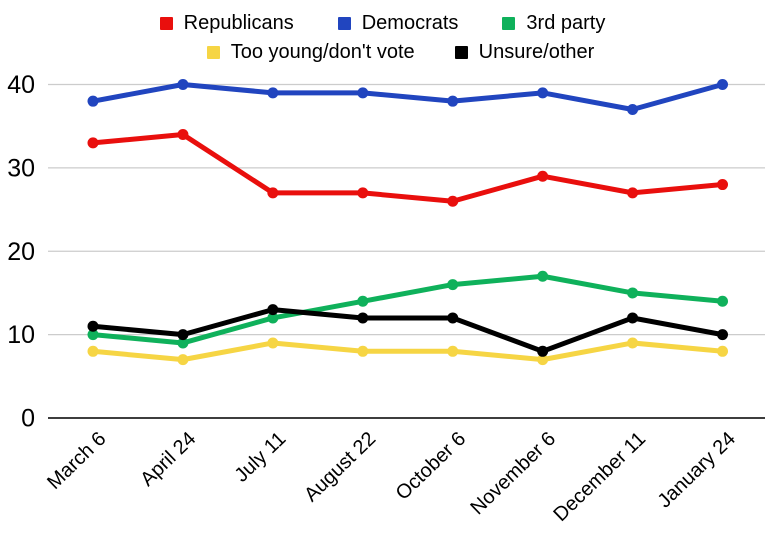 Image resolution: width=765 pixels, height=547 pixels. What do you see at coordinates (344, 23) in the screenshot?
I see `legend-swatch-democrats` at bounding box center [344, 23].